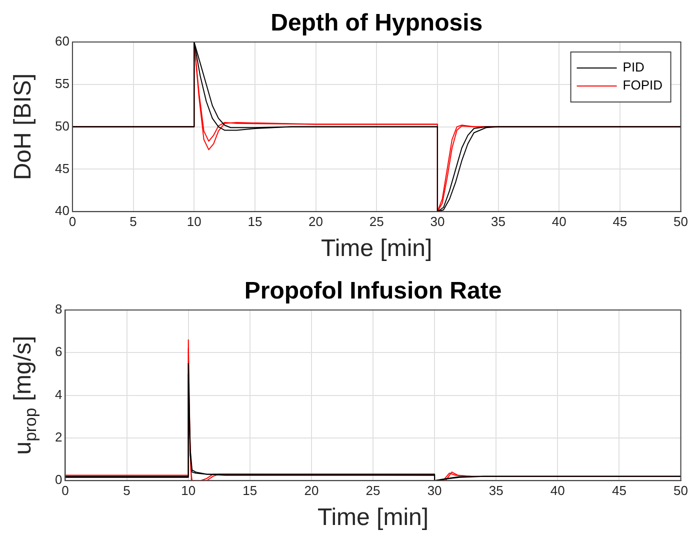 The image size is (691, 537). Describe the element at coordinates (62, 210) in the screenshot. I see `y-tick-label: 40` at that location.